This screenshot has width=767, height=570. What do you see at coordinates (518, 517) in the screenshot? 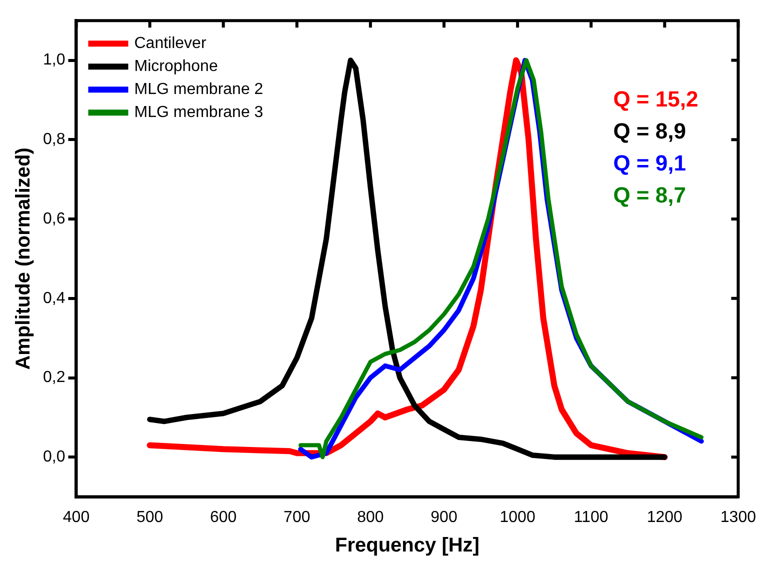
I see `x-tick-label: 1000` at bounding box center [518, 517].